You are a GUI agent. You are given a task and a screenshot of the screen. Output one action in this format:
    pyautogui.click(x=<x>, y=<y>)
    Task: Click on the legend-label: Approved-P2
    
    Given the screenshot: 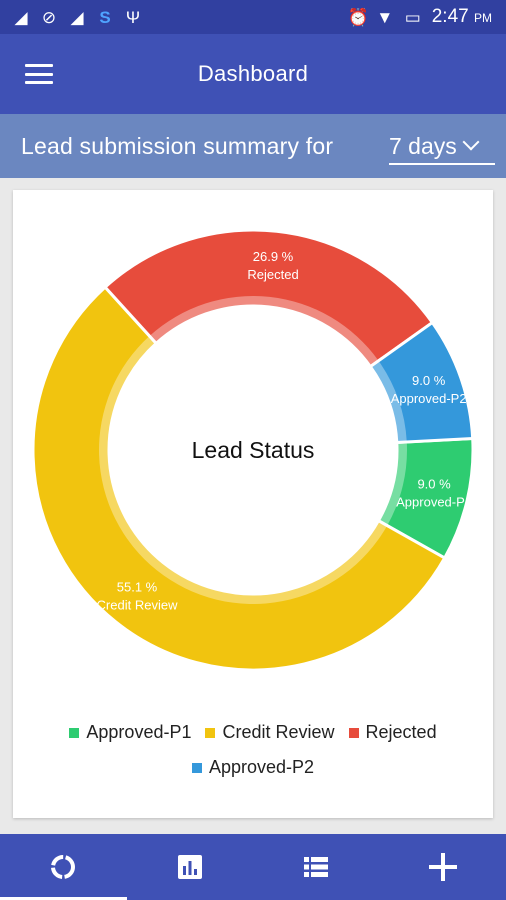 What is the action you would take?
    pyautogui.click(x=261, y=767)
    